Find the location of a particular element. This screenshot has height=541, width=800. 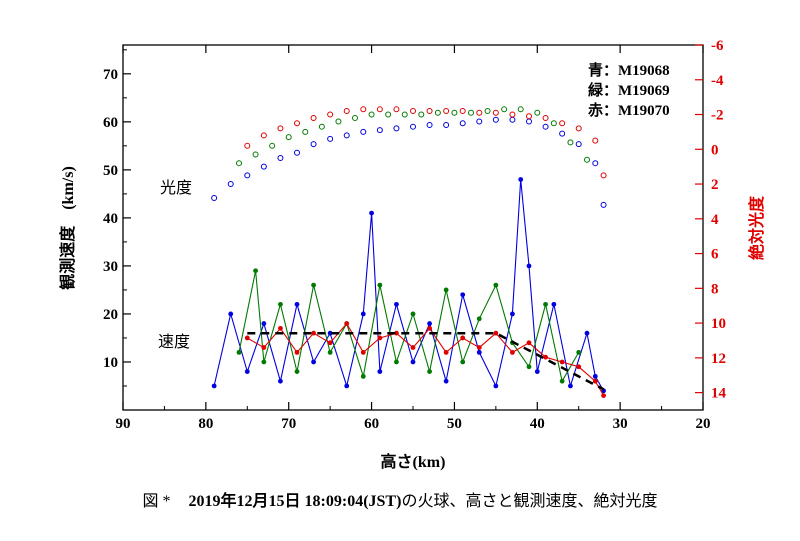

x-tick-label: 70 is located at coordinates (288, 424).